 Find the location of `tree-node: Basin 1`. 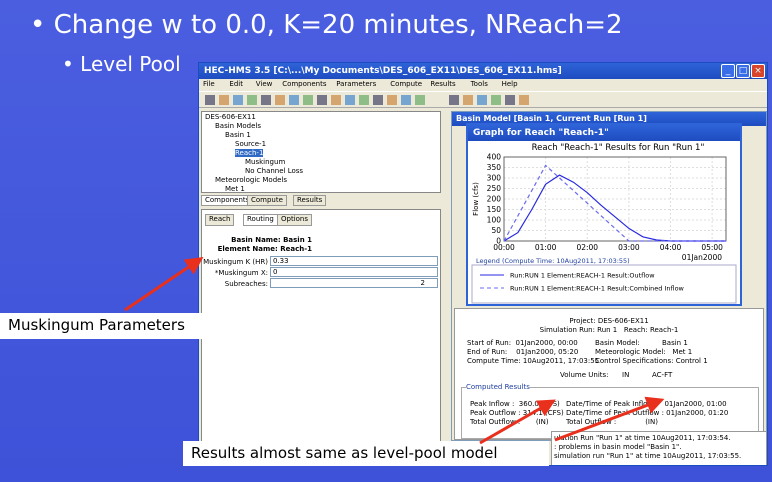

tree-node: Basin 1 is located at coordinates (238, 135).